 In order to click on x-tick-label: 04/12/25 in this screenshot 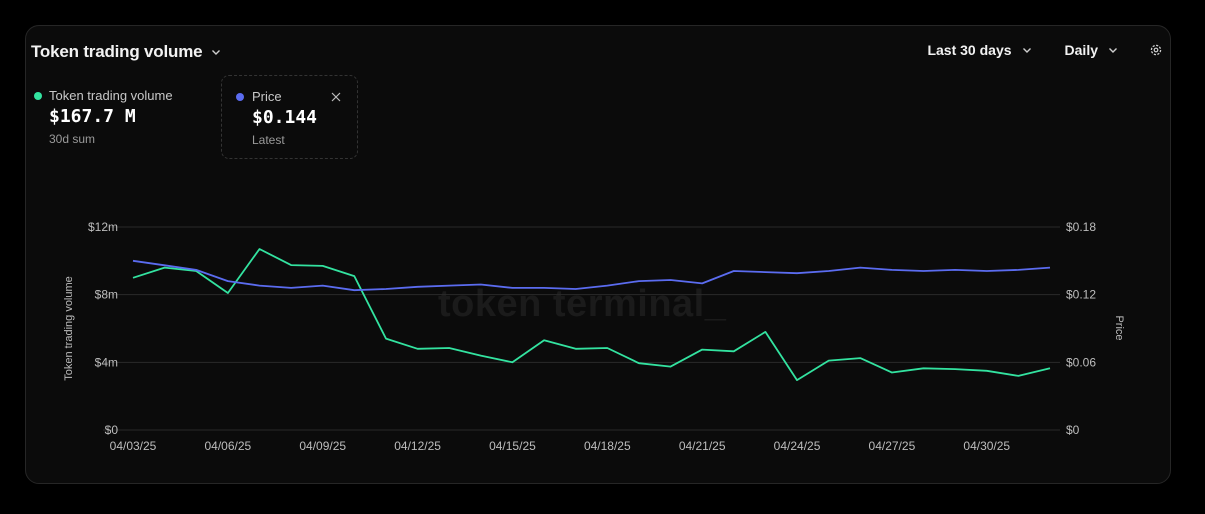, I will do `click(417, 446)`.